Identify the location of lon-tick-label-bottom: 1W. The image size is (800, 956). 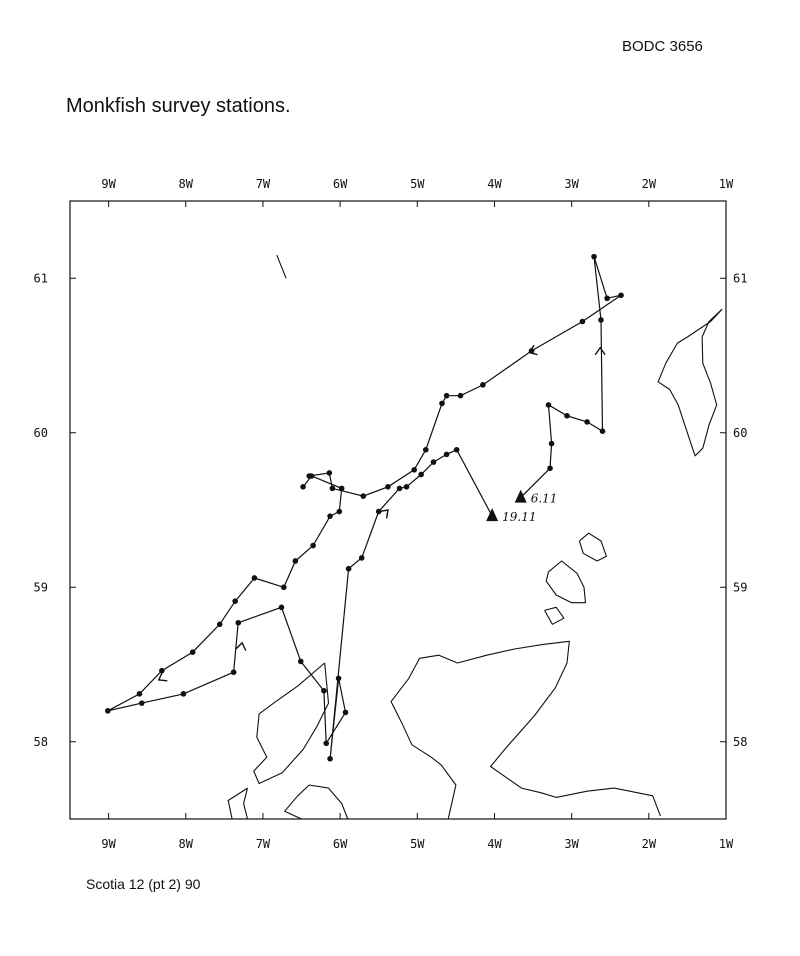
(726, 844).